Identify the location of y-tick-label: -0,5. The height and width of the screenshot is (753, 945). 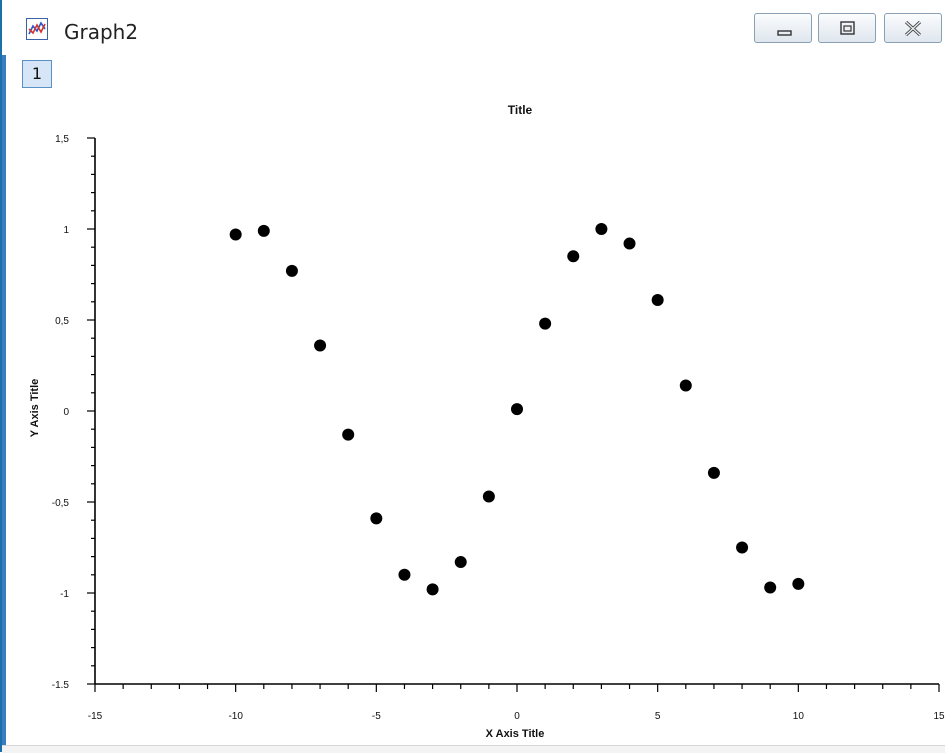
(61, 503).